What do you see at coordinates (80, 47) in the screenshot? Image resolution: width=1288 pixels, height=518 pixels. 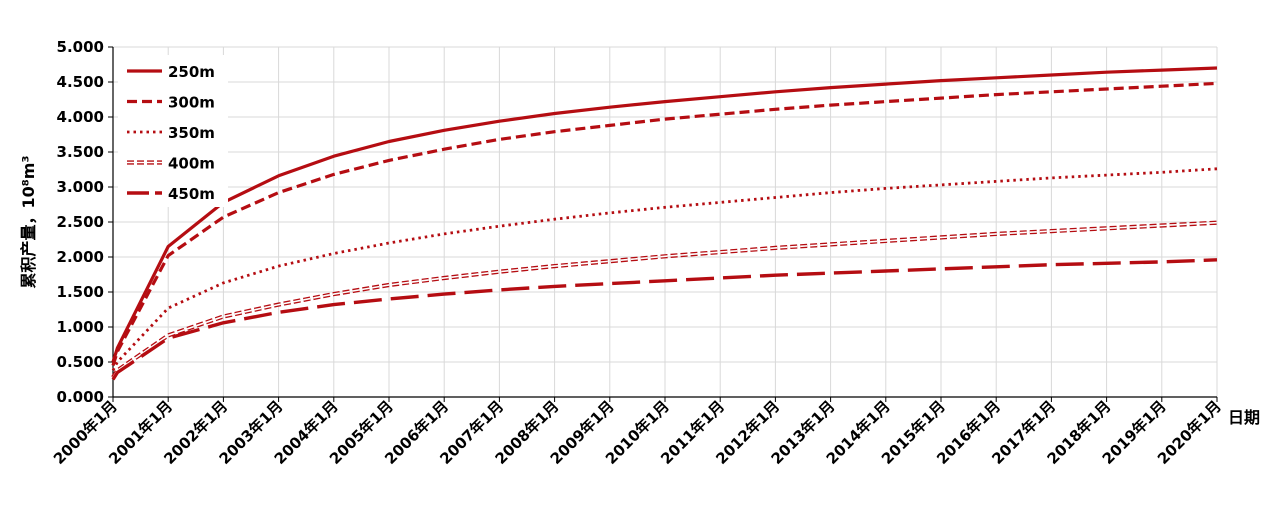 I see `y-tick-label: 5.000` at bounding box center [80, 47].